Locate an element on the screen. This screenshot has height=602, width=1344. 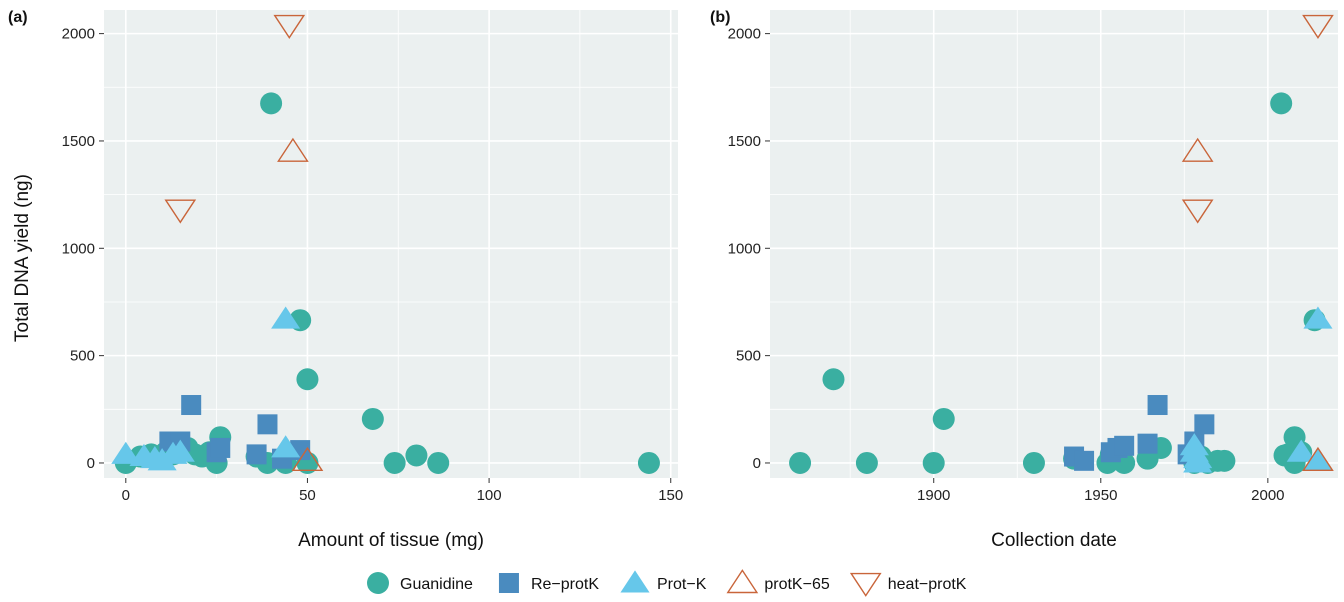
legend-item-protk-65: protK−65 is located at coordinates (778, 581).